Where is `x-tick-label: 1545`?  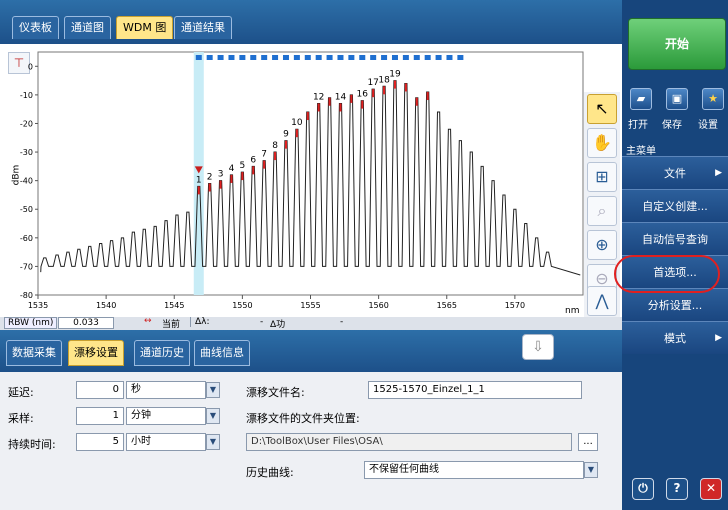 x-tick-label: 1545 is located at coordinates (174, 305).